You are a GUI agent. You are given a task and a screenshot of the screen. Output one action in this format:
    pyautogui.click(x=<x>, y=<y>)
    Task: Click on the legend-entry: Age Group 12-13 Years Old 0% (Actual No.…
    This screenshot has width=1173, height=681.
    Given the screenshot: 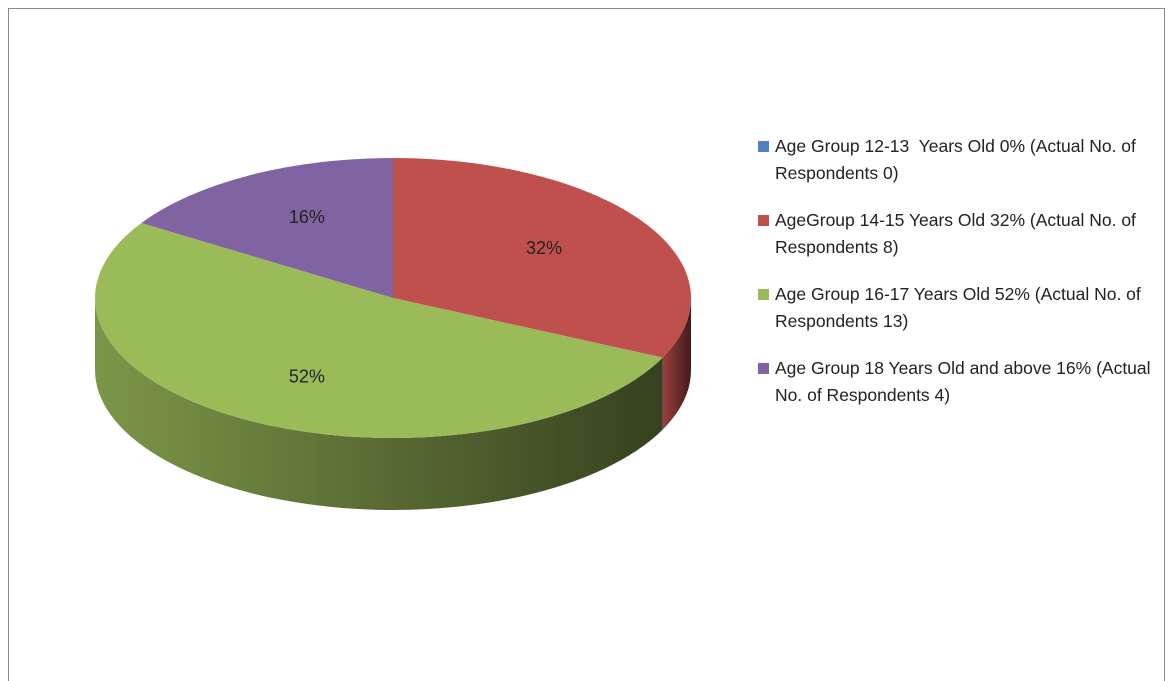 What is the action you would take?
    pyautogui.click(x=955, y=160)
    